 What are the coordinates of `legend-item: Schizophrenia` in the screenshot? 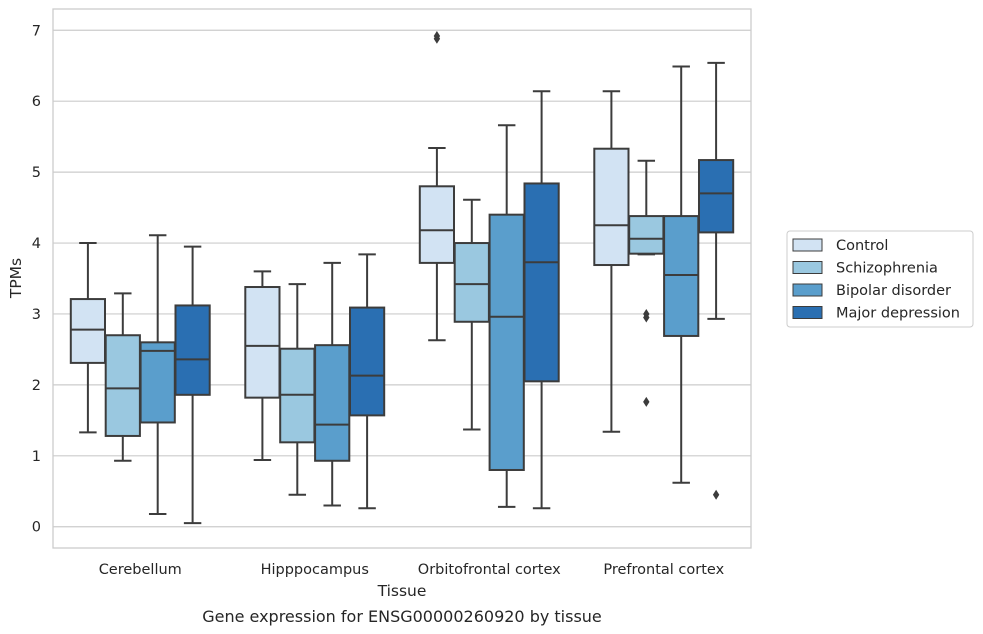 It's located at (865, 269).